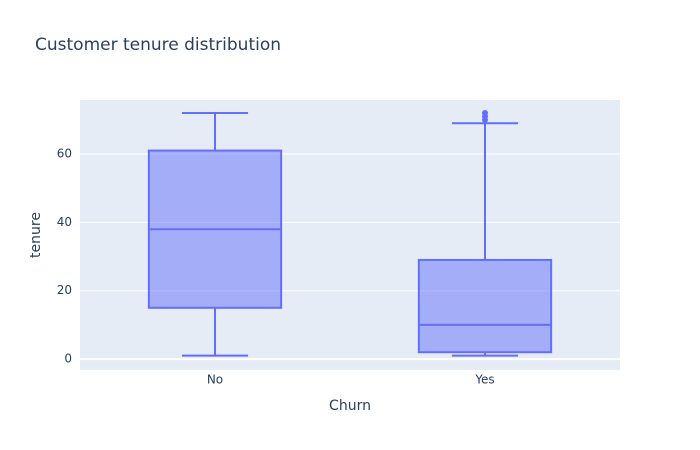  I want to click on y-axis-label: tenure, so click(36, 235).